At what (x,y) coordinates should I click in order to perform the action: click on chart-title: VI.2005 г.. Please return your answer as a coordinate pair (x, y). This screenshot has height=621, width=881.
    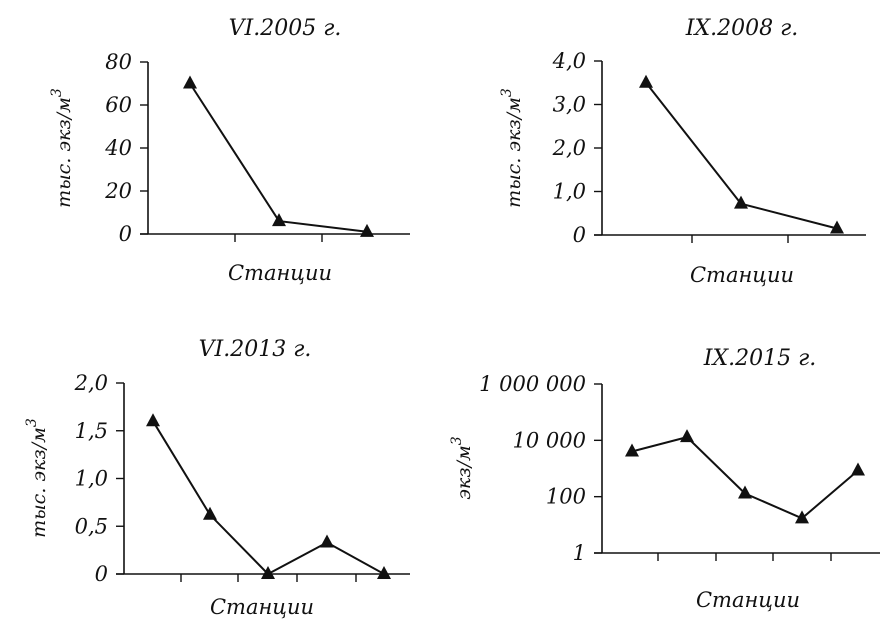
    Looking at the image, I should click on (285, 28).